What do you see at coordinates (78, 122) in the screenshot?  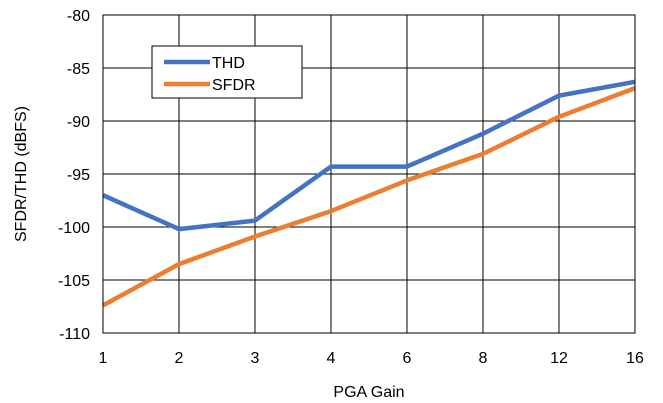 I see `y-tick-label: -90` at bounding box center [78, 122].